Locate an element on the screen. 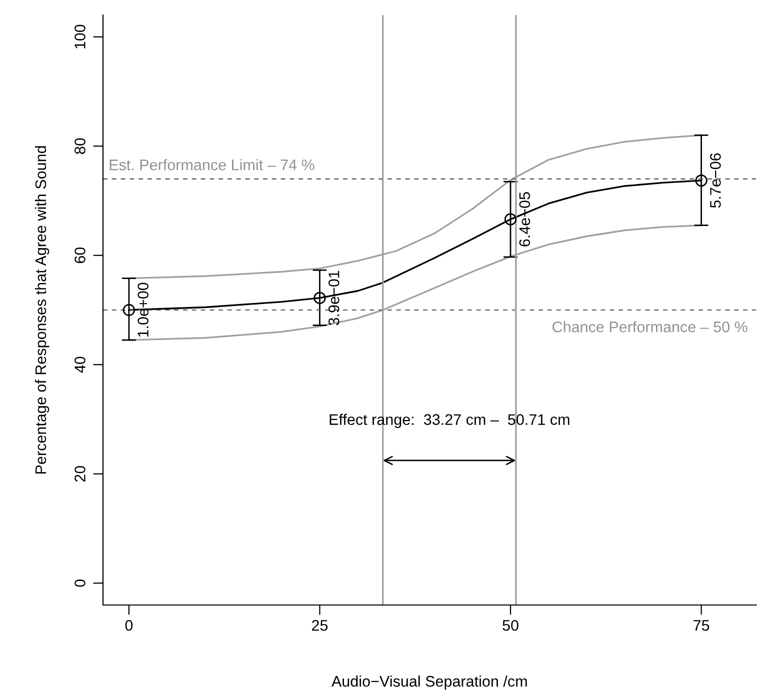  y-axis-title: Percentage of Responses that Agree with Sound is located at coordinates (42, 310).